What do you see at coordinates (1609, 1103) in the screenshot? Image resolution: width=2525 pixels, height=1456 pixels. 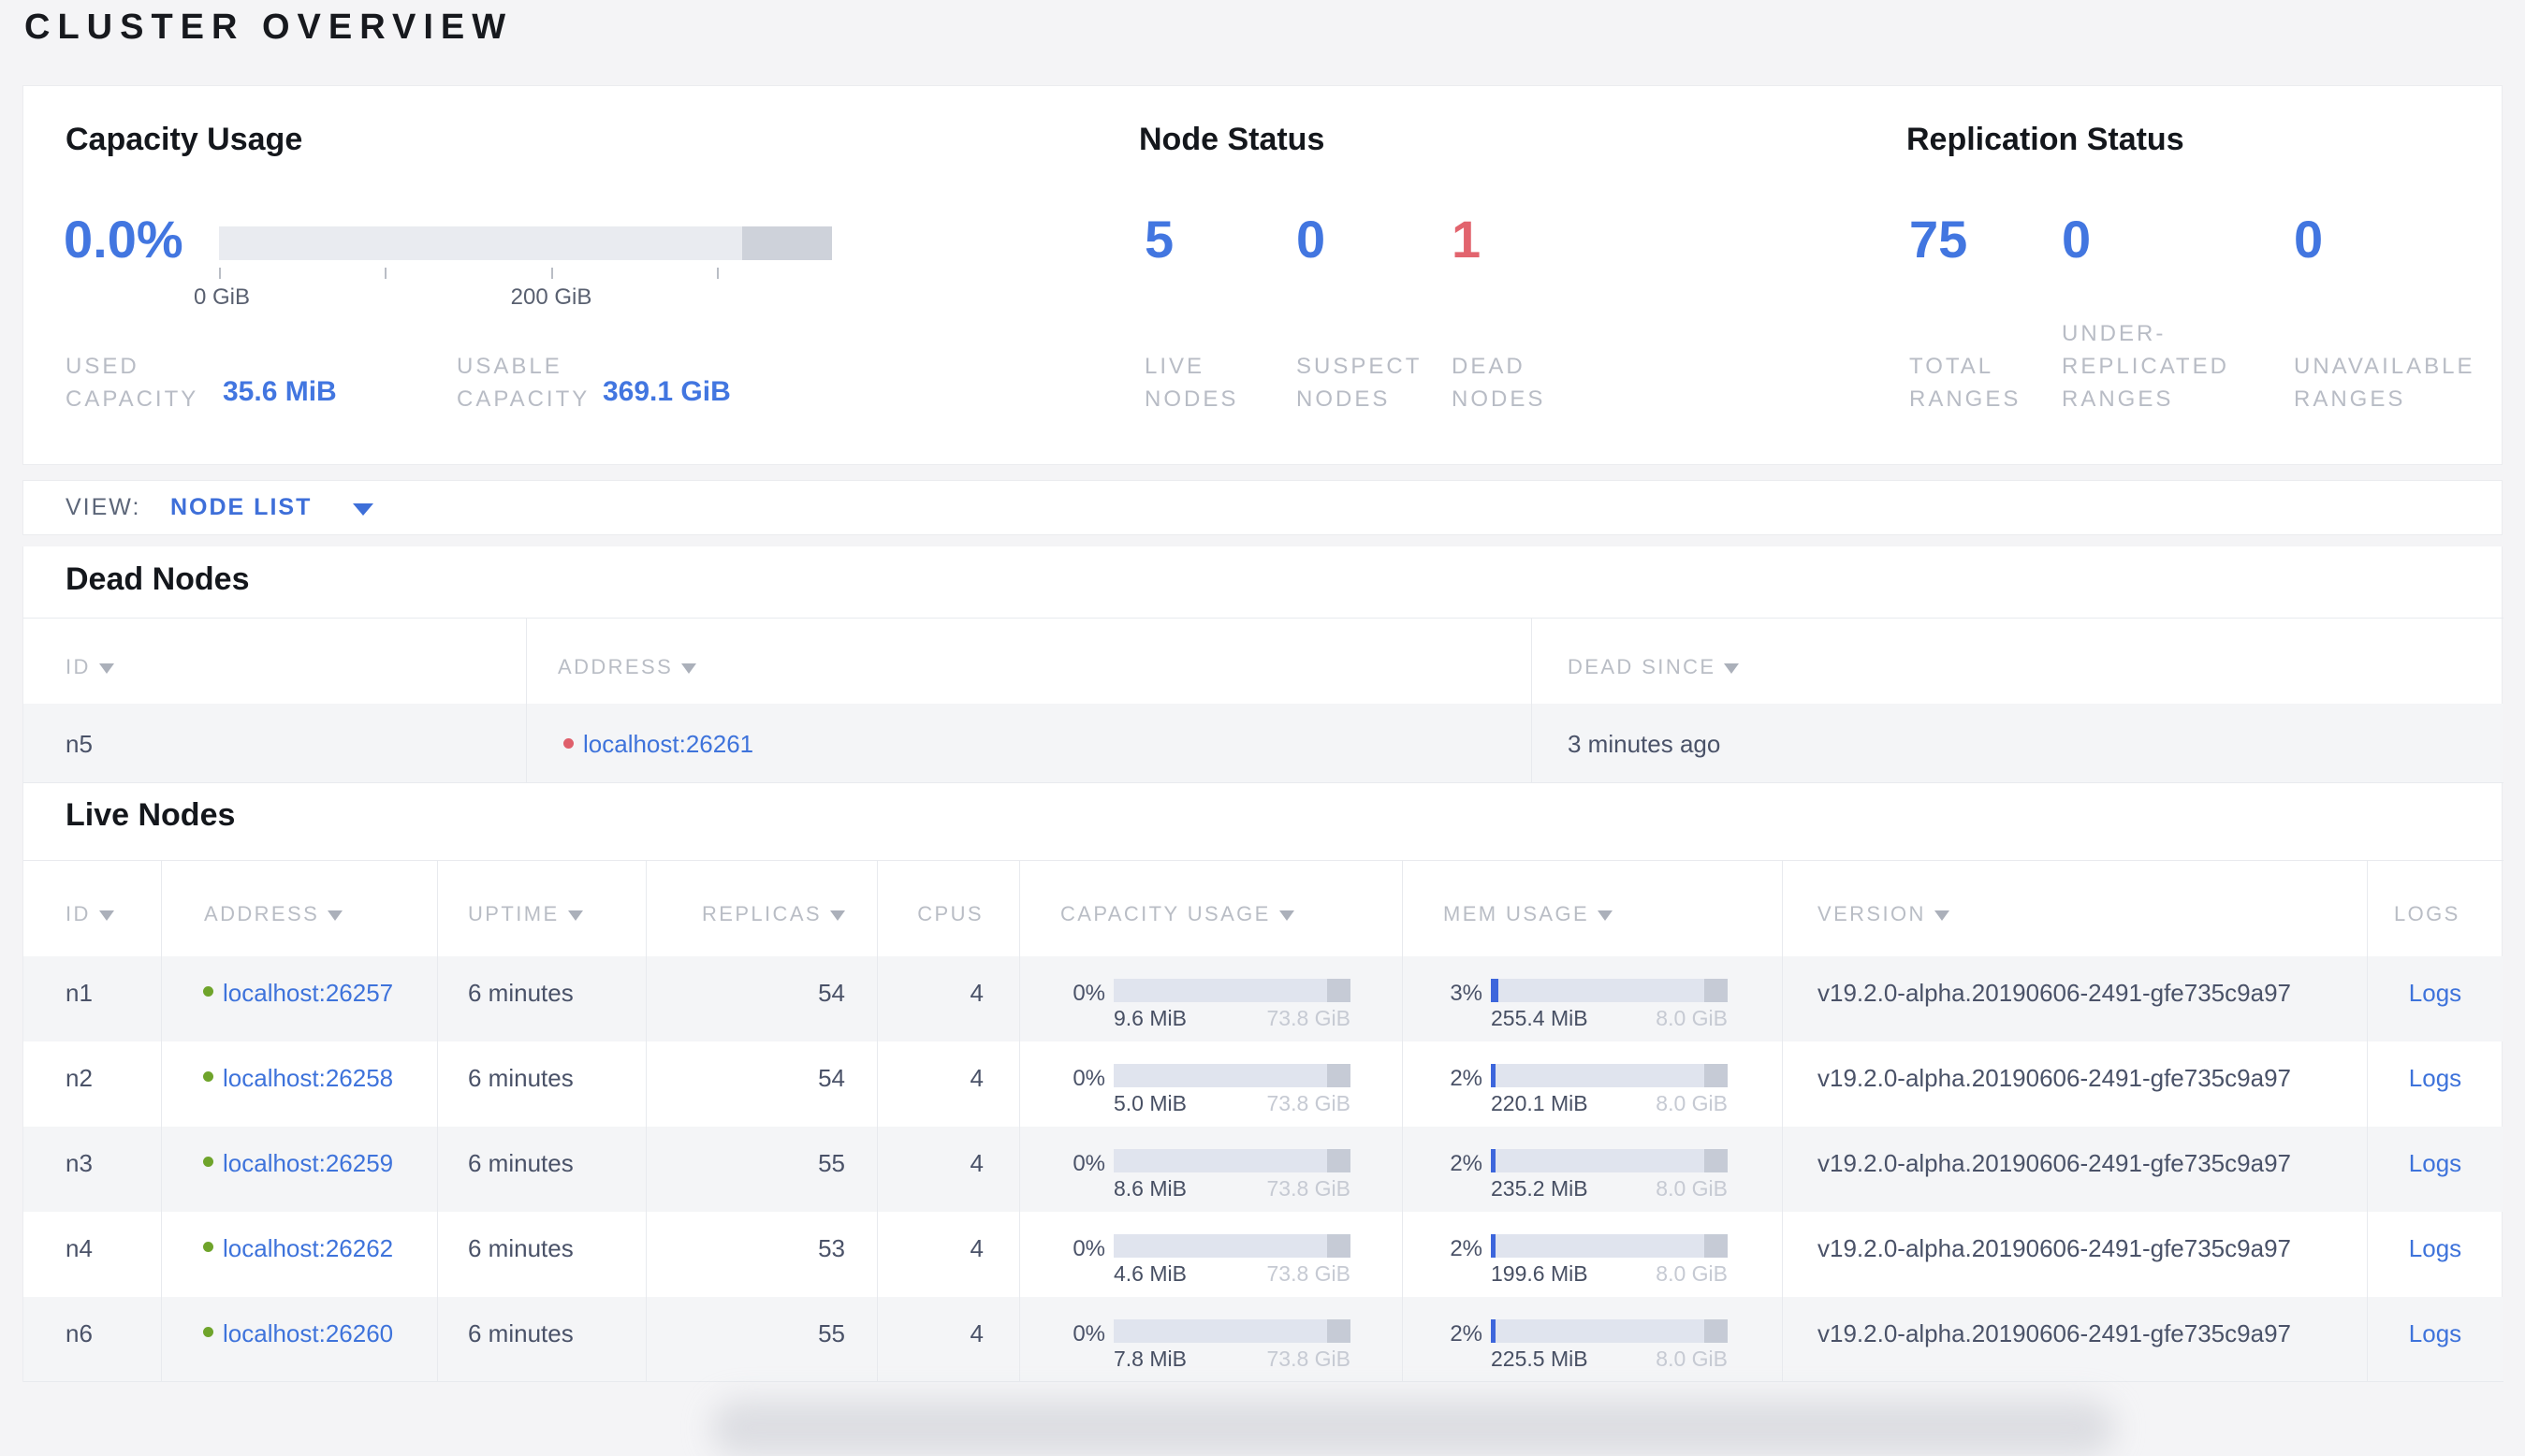 I see `mem-caption: 220.1 MiB 8.0 GiB` at bounding box center [1609, 1103].